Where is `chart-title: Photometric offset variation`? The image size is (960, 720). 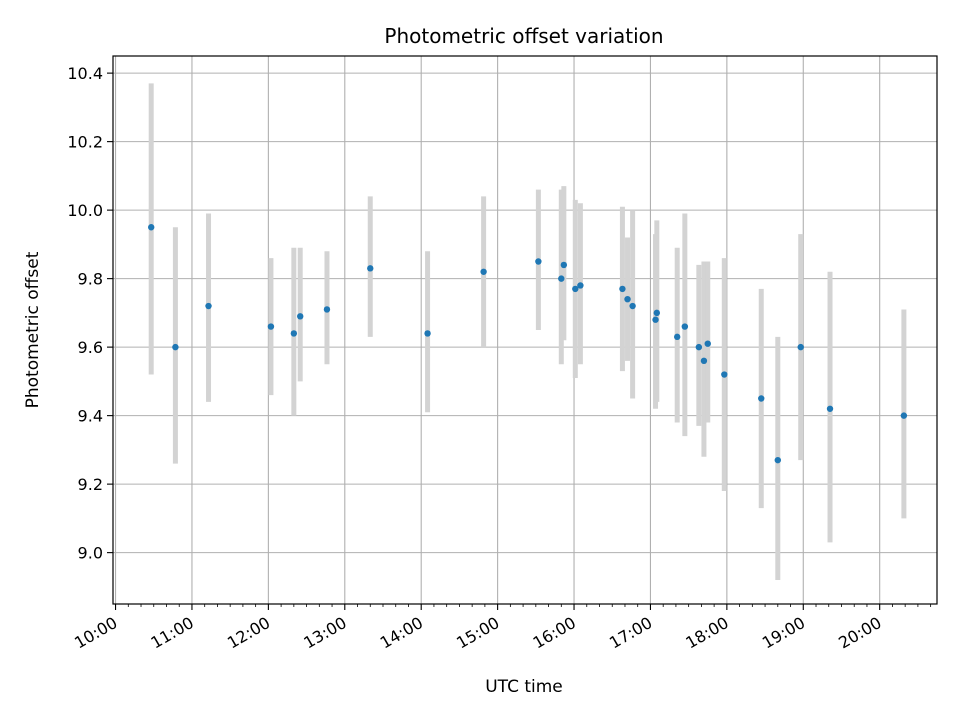 chart-title: Photometric offset variation is located at coordinates (523, 36).